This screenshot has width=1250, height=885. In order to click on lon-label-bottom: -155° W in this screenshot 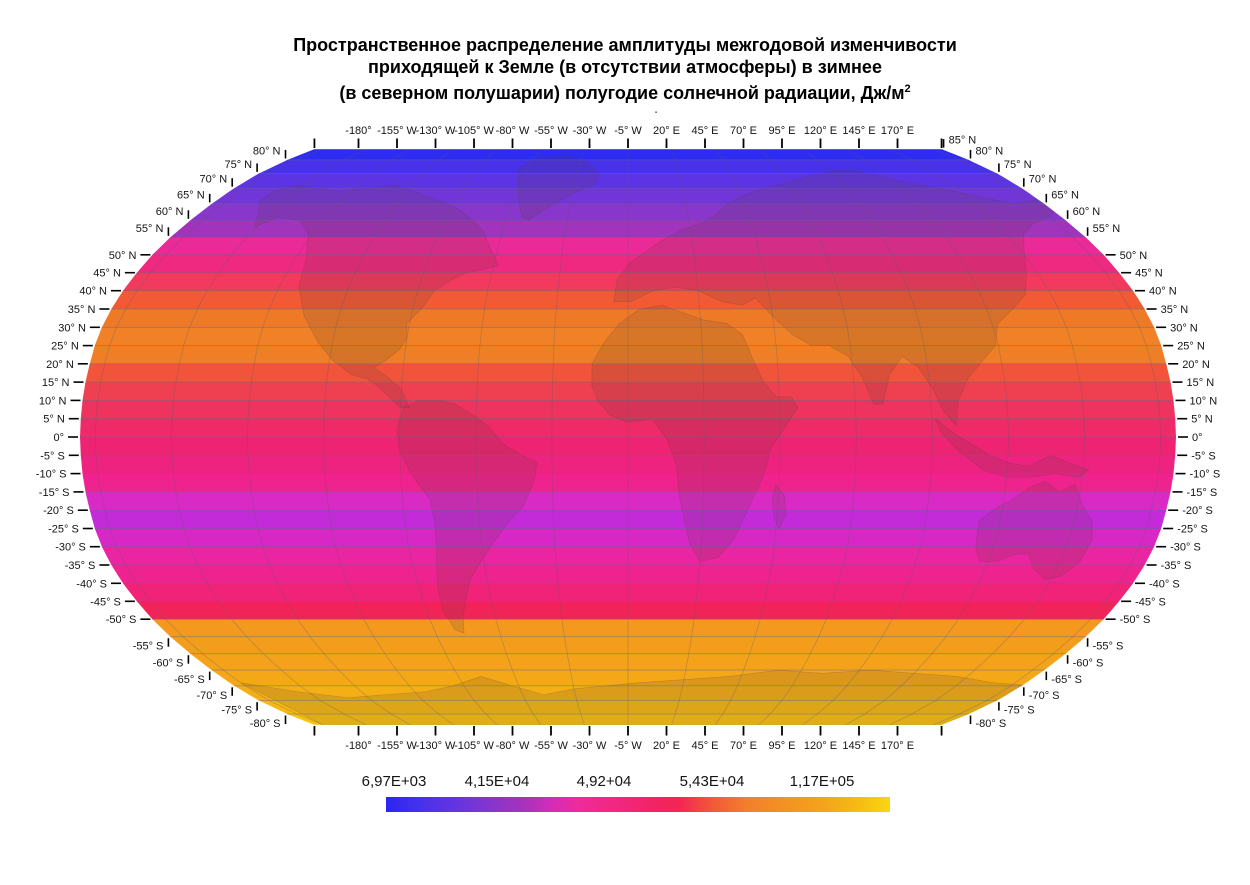, I will do `click(397, 746)`.